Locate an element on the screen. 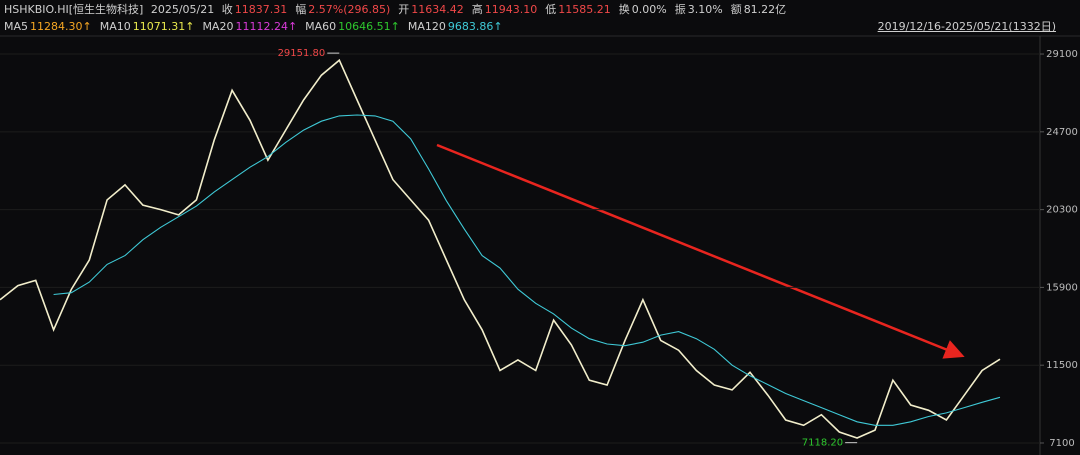 The height and width of the screenshot is (455, 1080). field-value: 11837.31 is located at coordinates (261, 9).